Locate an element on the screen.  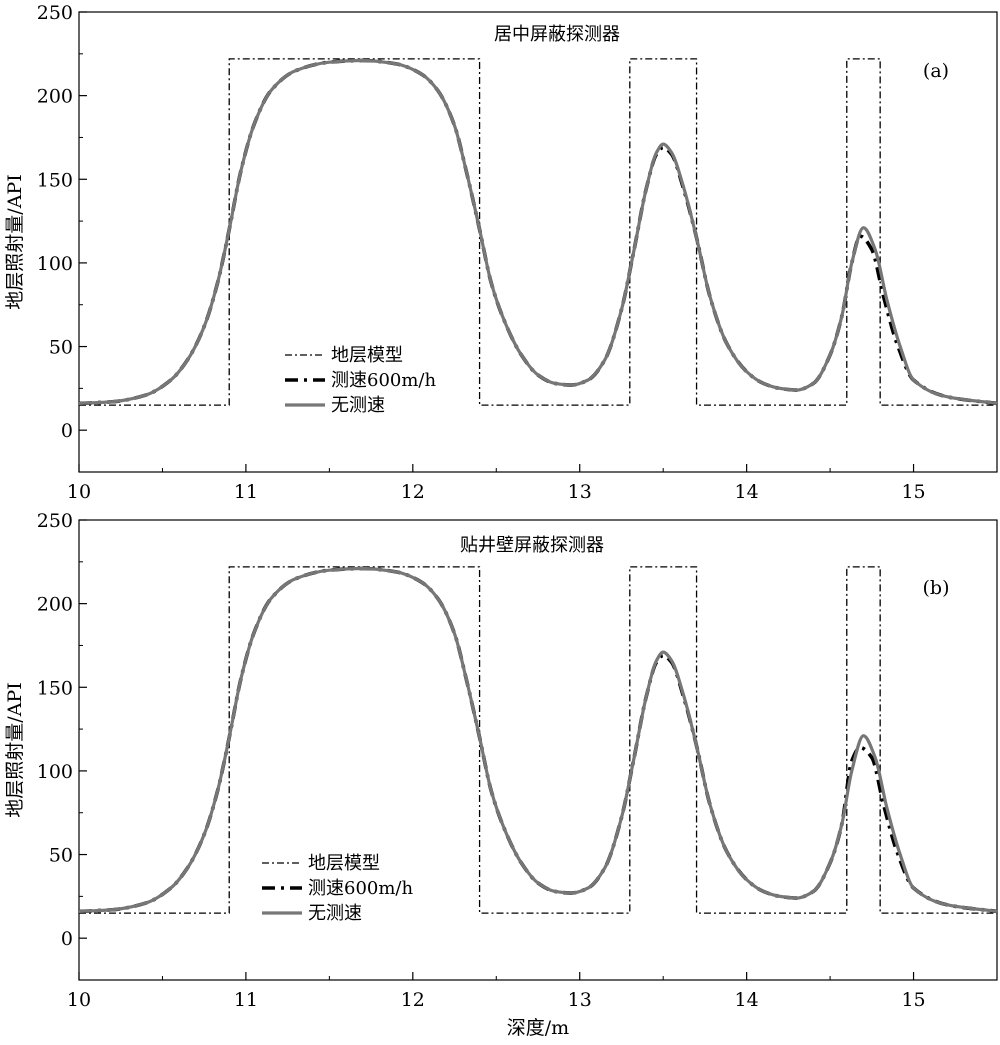
chart-title: 贴井壁屏蔽探测器 is located at coordinates (532, 545).